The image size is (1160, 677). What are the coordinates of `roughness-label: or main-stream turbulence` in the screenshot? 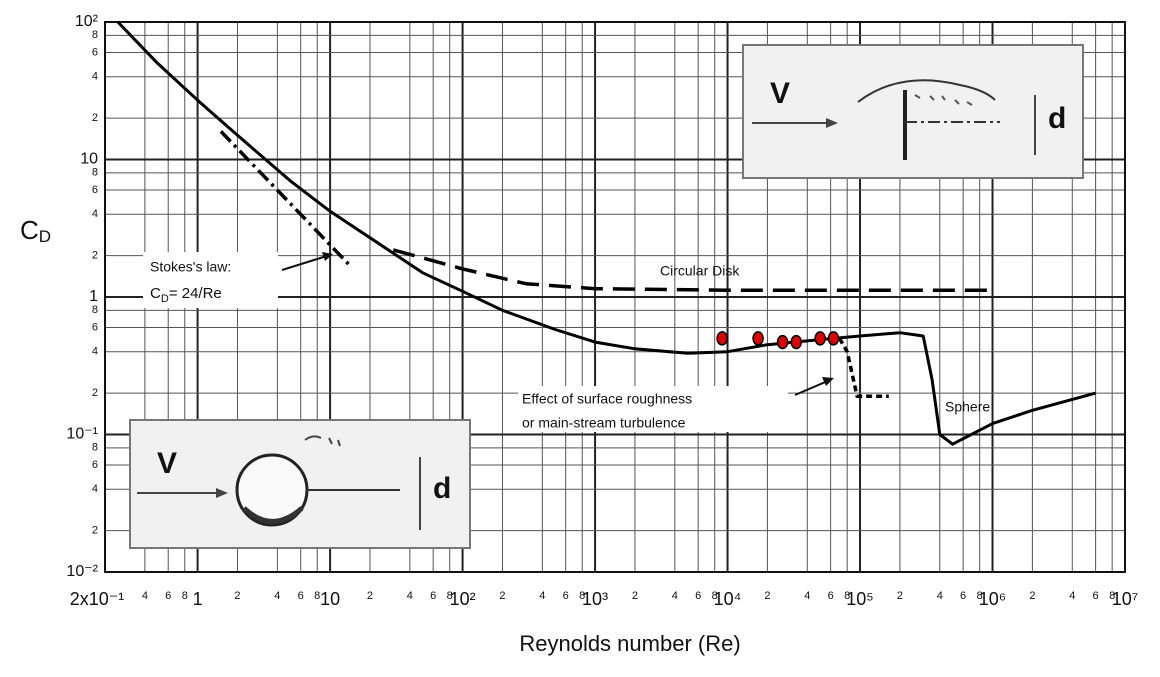 It's located at (604, 423).